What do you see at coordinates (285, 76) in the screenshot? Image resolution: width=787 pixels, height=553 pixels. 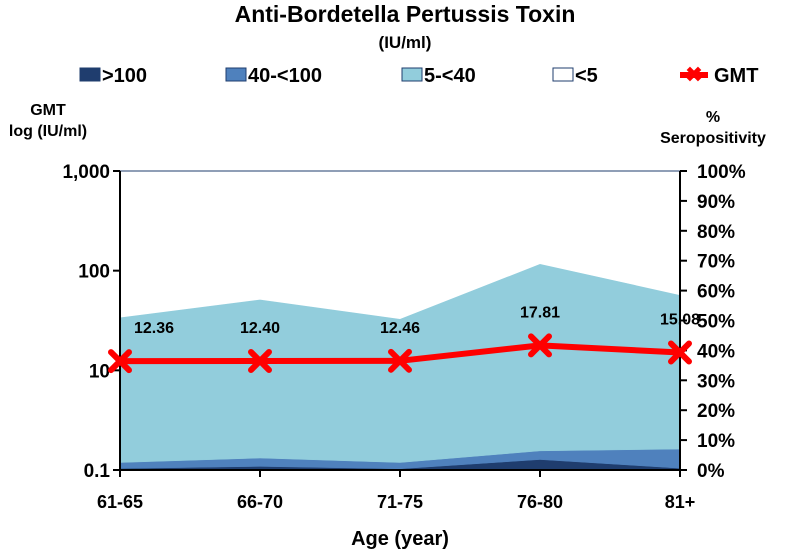 I see `legend-label-40-100: 40-<100` at bounding box center [285, 76].